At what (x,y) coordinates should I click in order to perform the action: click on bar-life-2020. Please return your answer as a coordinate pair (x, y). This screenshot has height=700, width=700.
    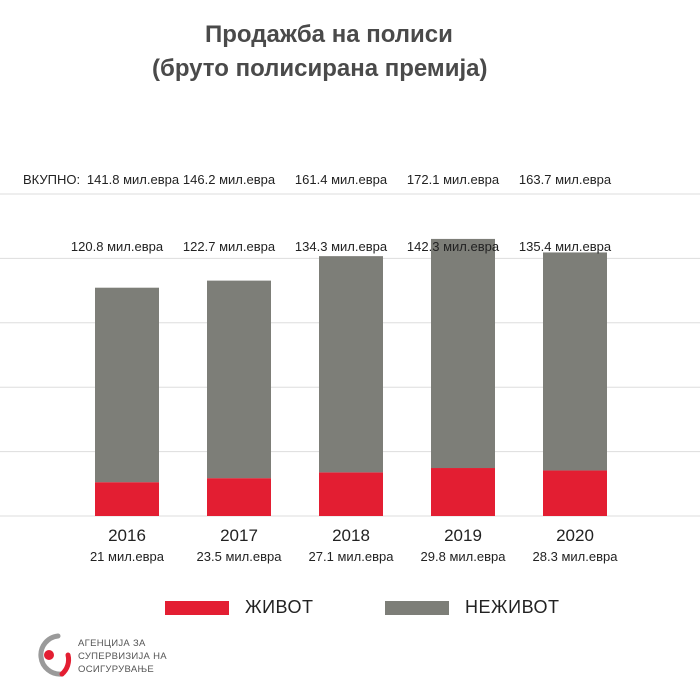
    Looking at the image, I should click on (575, 493).